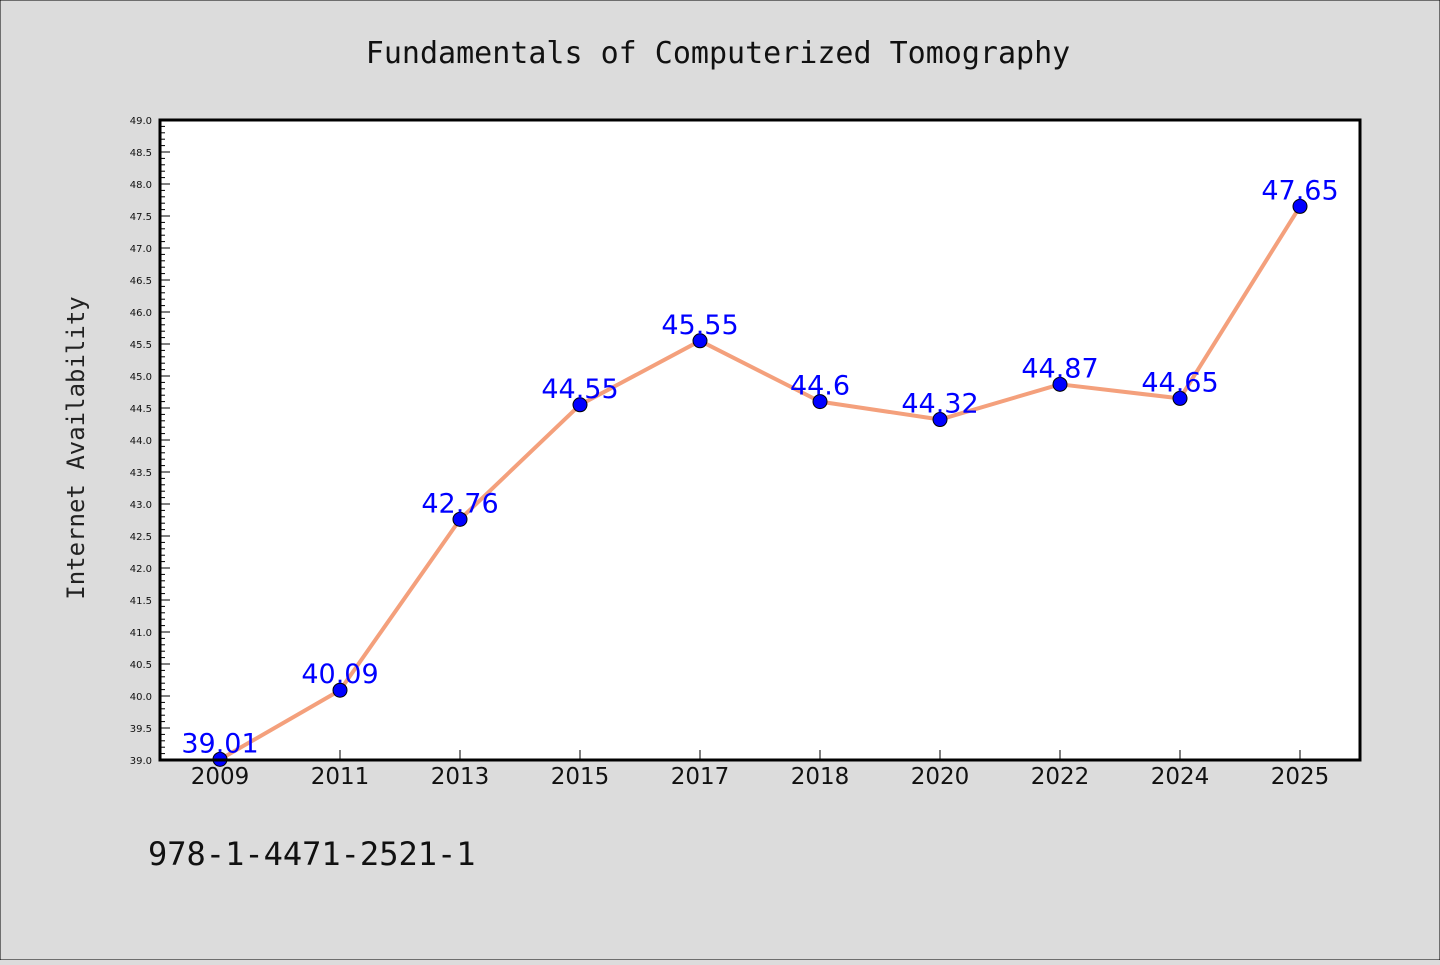  Describe the element at coordinates (141, 761) in the screenshot. I see `y-tick-label: 39.0` at that location.